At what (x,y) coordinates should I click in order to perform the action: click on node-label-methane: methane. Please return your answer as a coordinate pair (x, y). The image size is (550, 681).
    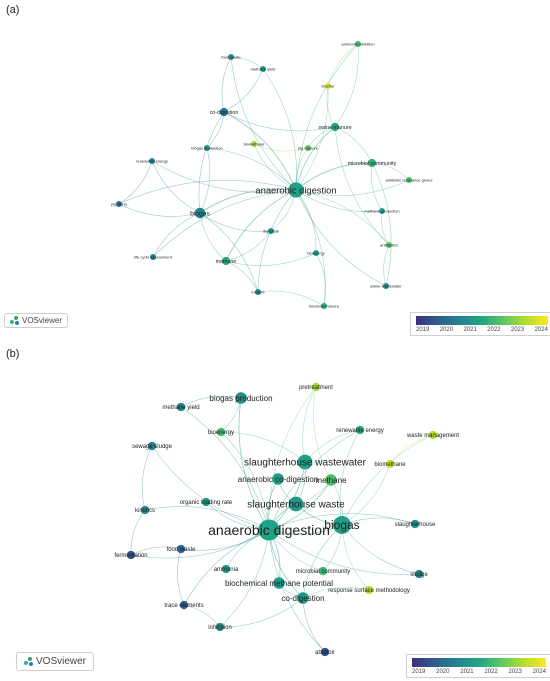
    Looking at the image, I should click on (226, 262).